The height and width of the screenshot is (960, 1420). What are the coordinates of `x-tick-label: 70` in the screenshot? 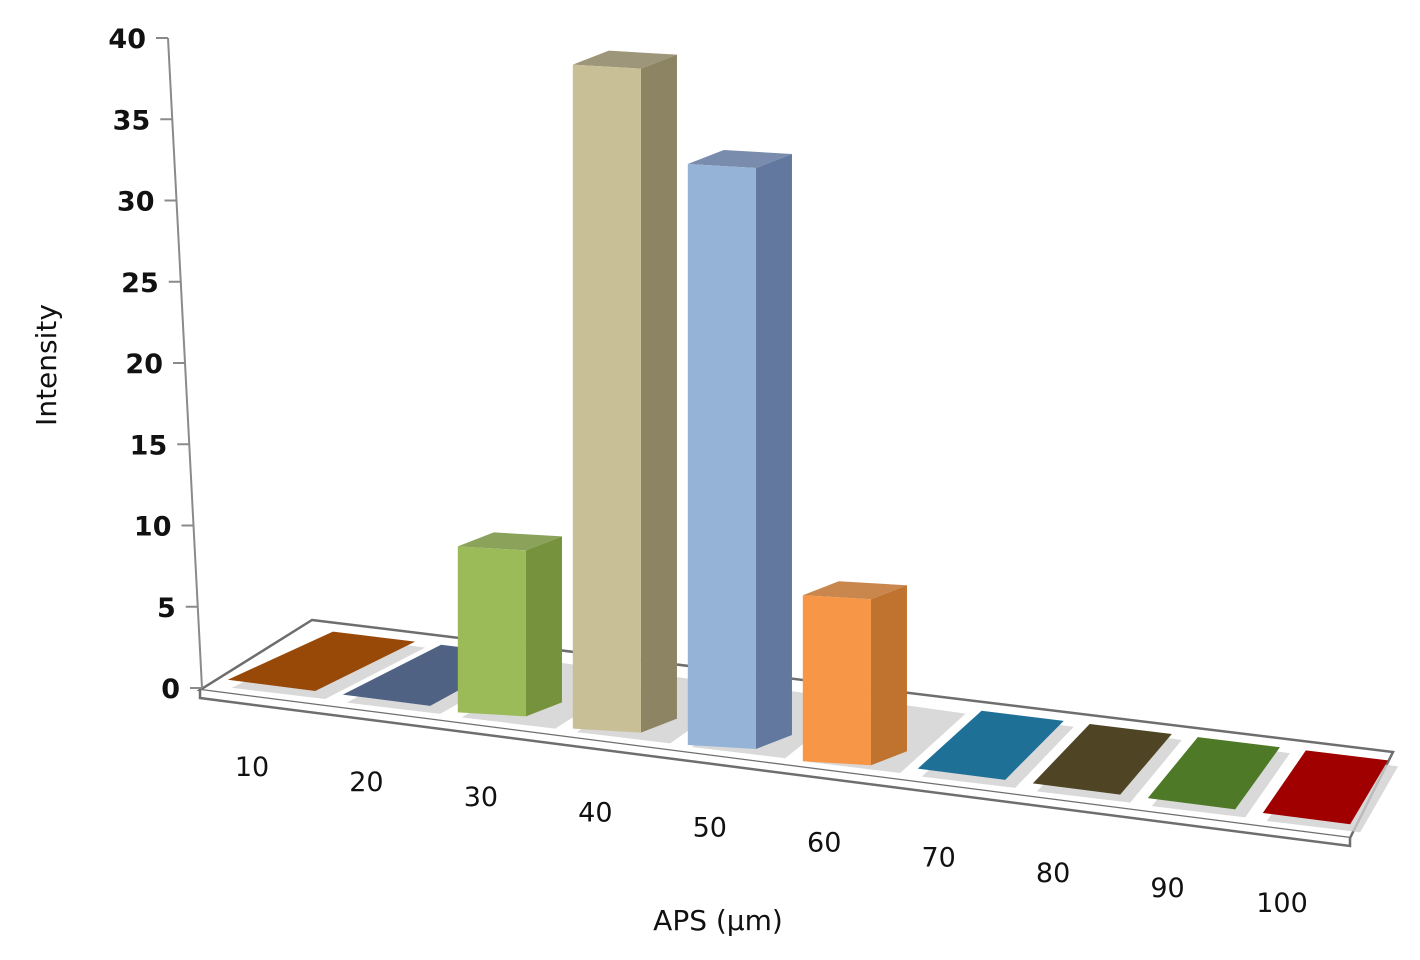 It's located at (938, 858).